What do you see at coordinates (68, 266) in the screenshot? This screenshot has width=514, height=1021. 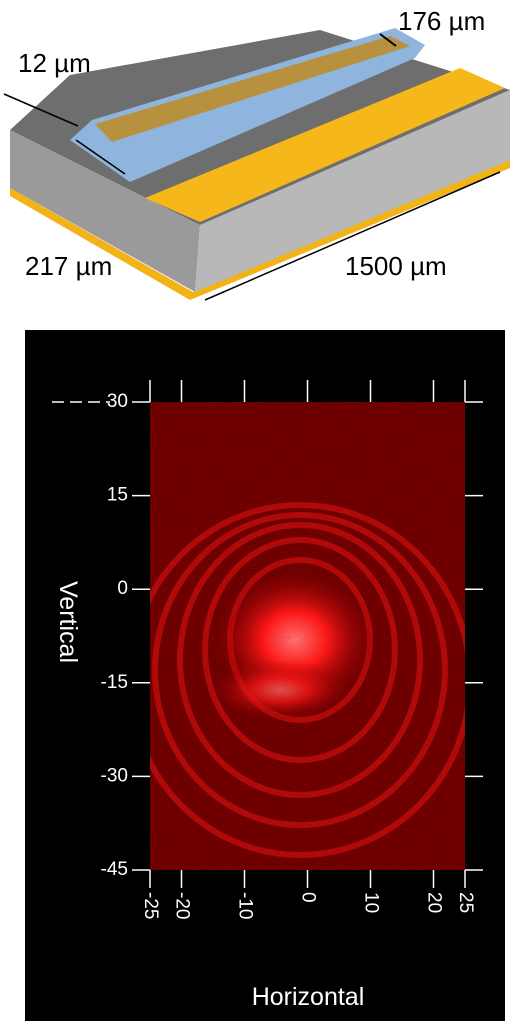 I see `label-217: 217 µm` at bounding box center [68, 266].